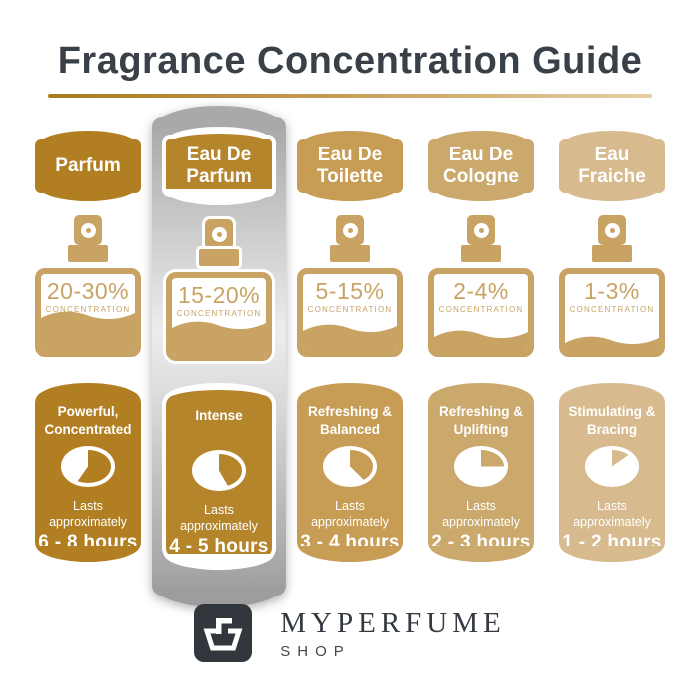  I want to click on perfume-bottle-icon: 1-3% CONCENTRATION, so click(612, 286).